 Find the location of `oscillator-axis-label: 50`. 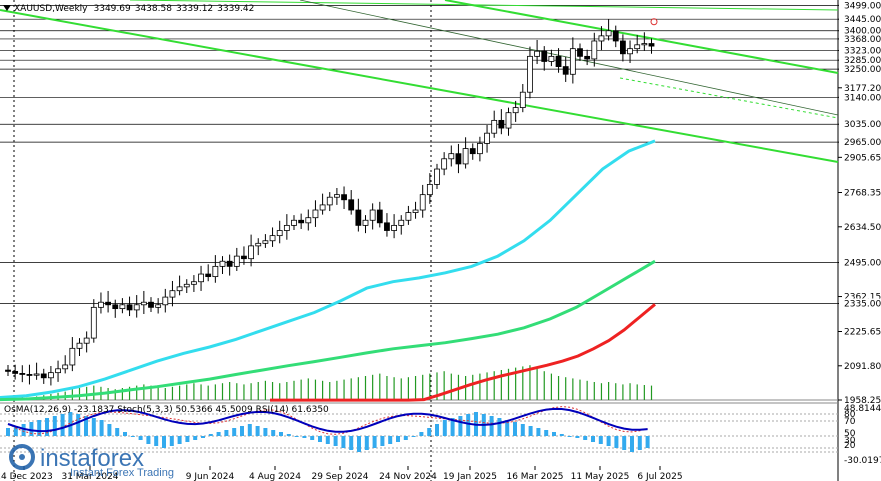

oscillator-axis-label: 50 is located at coordinates (850, 434).